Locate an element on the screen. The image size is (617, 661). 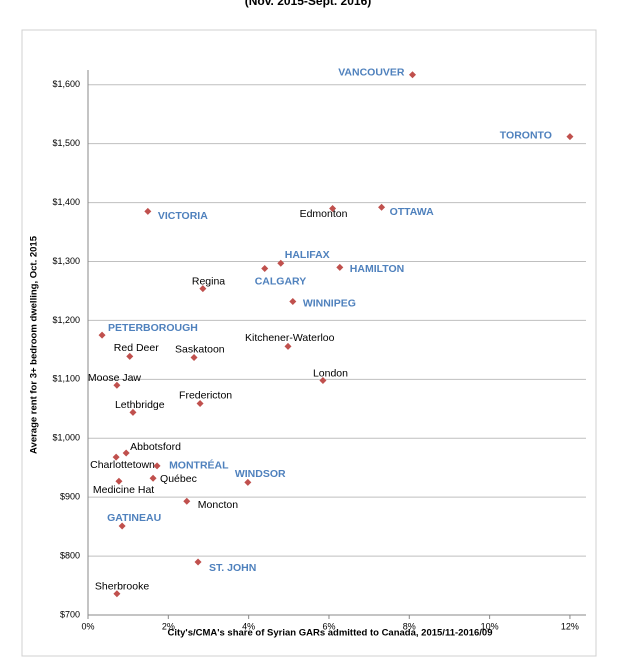
point-label: MONTRÉAL is located at coordinates (199, 465).